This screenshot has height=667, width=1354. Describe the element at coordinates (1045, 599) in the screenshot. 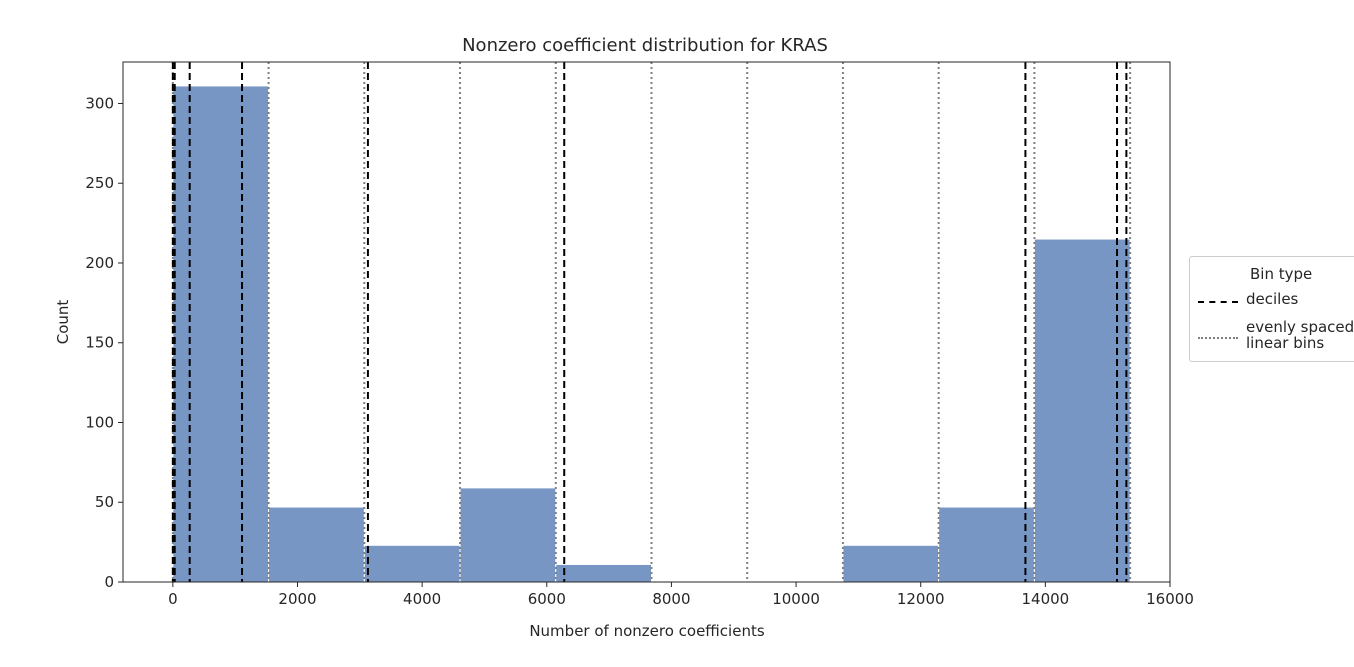

I see `x-tick-label: 14000` at that location.